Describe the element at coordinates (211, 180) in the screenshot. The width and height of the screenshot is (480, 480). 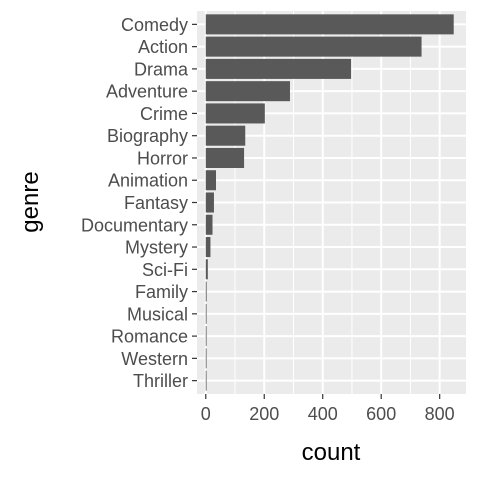
I see `bar-animation` at that location.